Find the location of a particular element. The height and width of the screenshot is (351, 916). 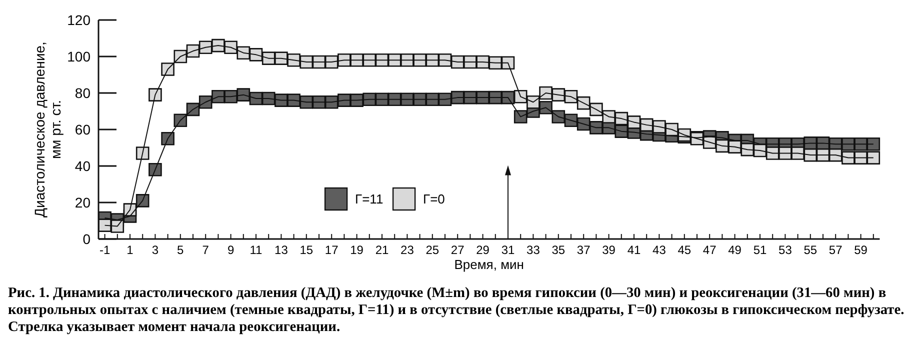

x-tick-label: 39 is located at coordinates (609, 250).